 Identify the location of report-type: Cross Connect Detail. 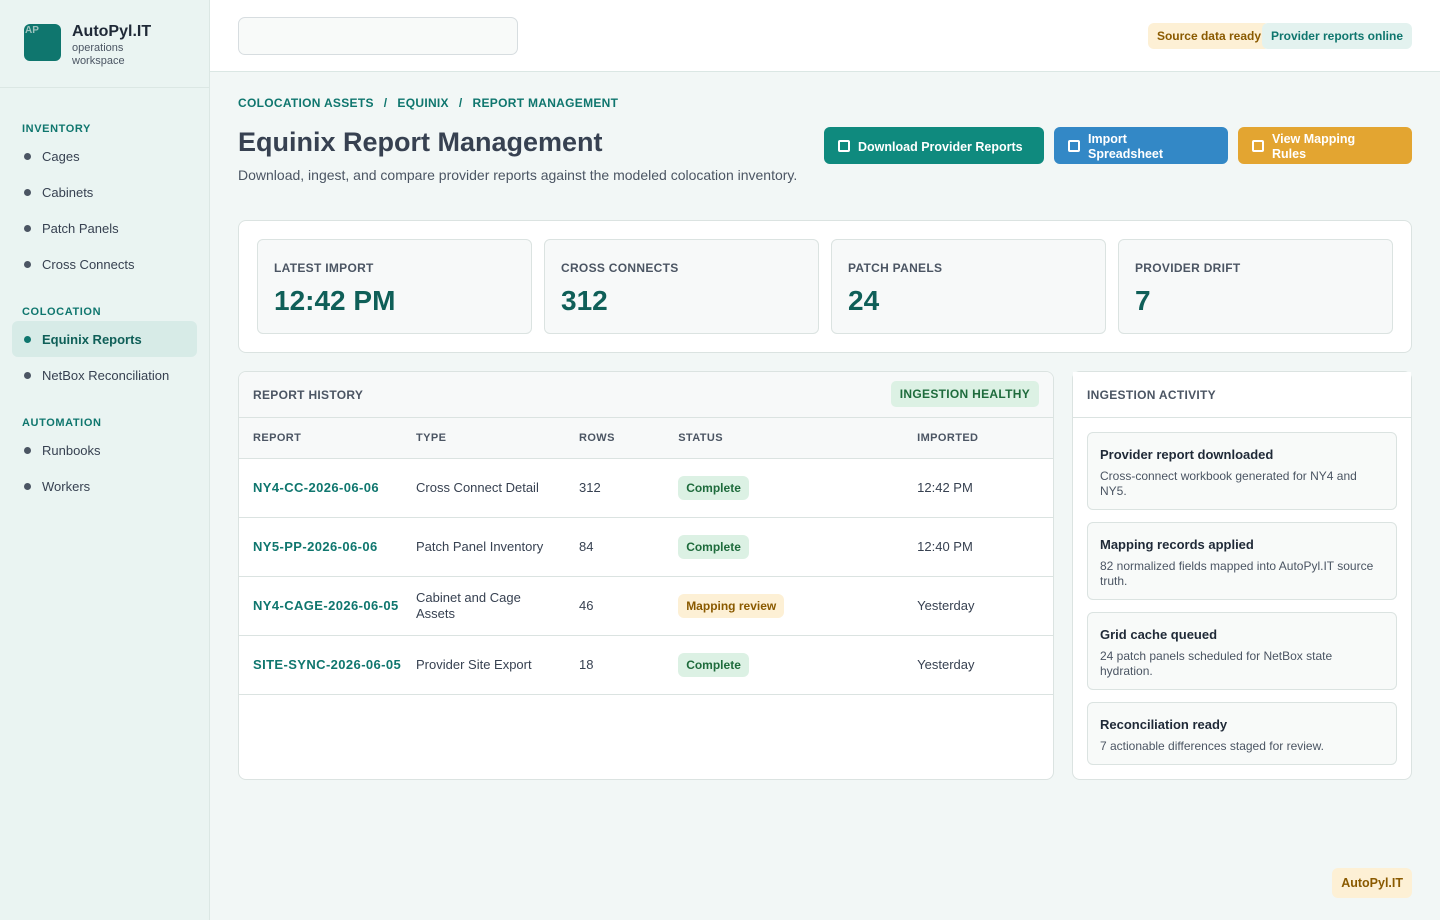
(483, 488).